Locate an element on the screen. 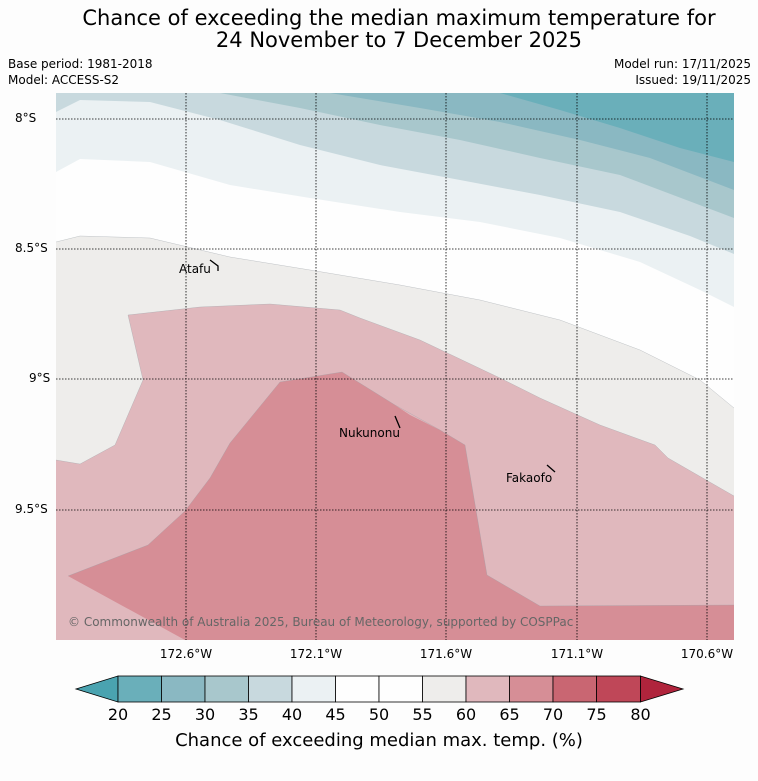  lon-label-172-6w: 172.6°W is located at coordinates (186, 654).